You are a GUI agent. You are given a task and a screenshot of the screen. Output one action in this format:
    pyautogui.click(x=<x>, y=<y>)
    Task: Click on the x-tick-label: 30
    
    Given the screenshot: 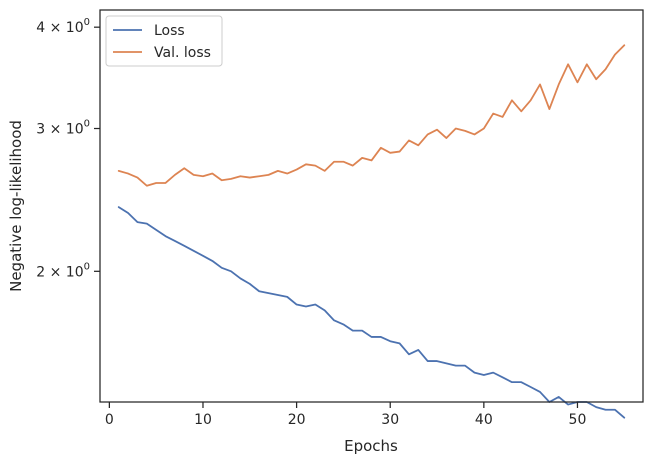 What is the action you would take?
    pyautogui.click(x=390, y=420)
    